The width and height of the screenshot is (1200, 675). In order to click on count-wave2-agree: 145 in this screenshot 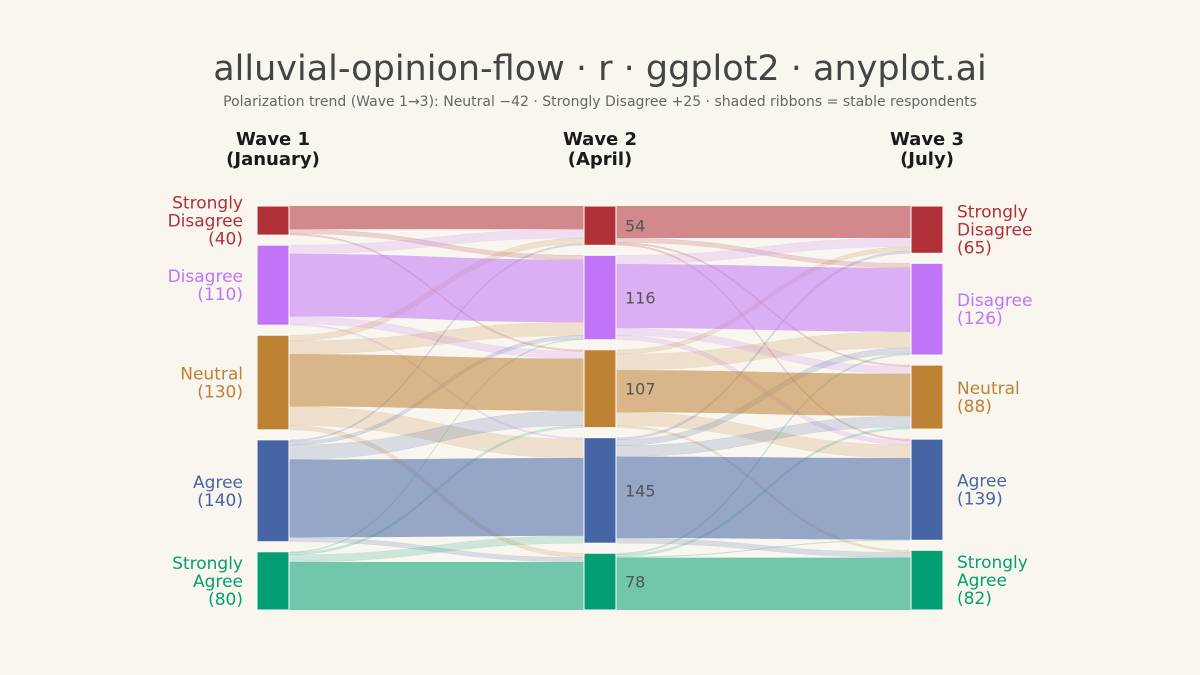, I will do `click(640, 490)`.